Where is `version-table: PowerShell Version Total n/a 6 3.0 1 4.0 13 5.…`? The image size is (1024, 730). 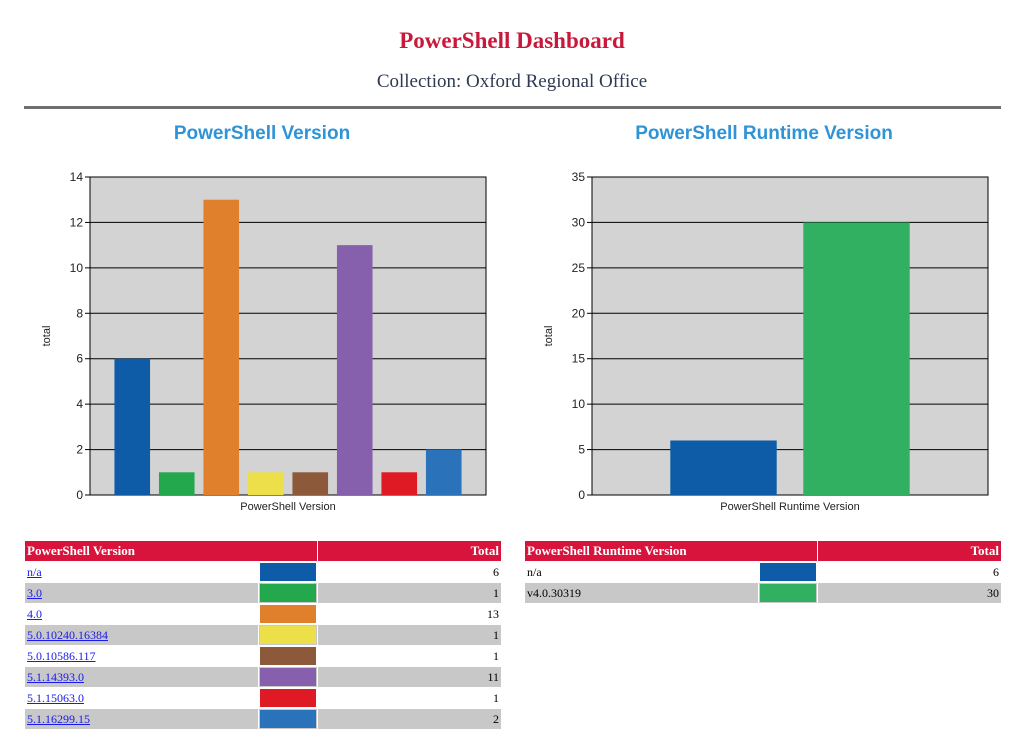
version-table: PowerShell Version Total n/a 6 3.0 1 4.0 13 5.… is located at coordinates (263, 635).